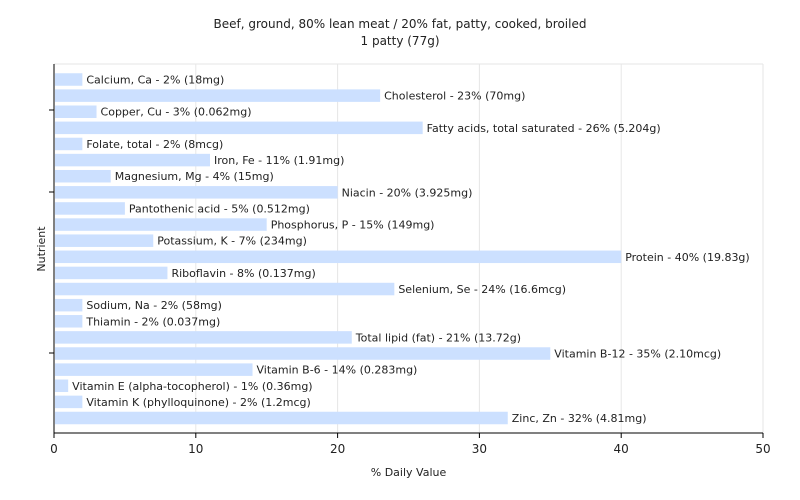 Image resolution: width=800 pixels, height=500 pixels. Describe the element at coordinates (579, 418) in the screenshot. I see `bar-label: Zinc, Zn - 32% (4.81mg)` at that location.